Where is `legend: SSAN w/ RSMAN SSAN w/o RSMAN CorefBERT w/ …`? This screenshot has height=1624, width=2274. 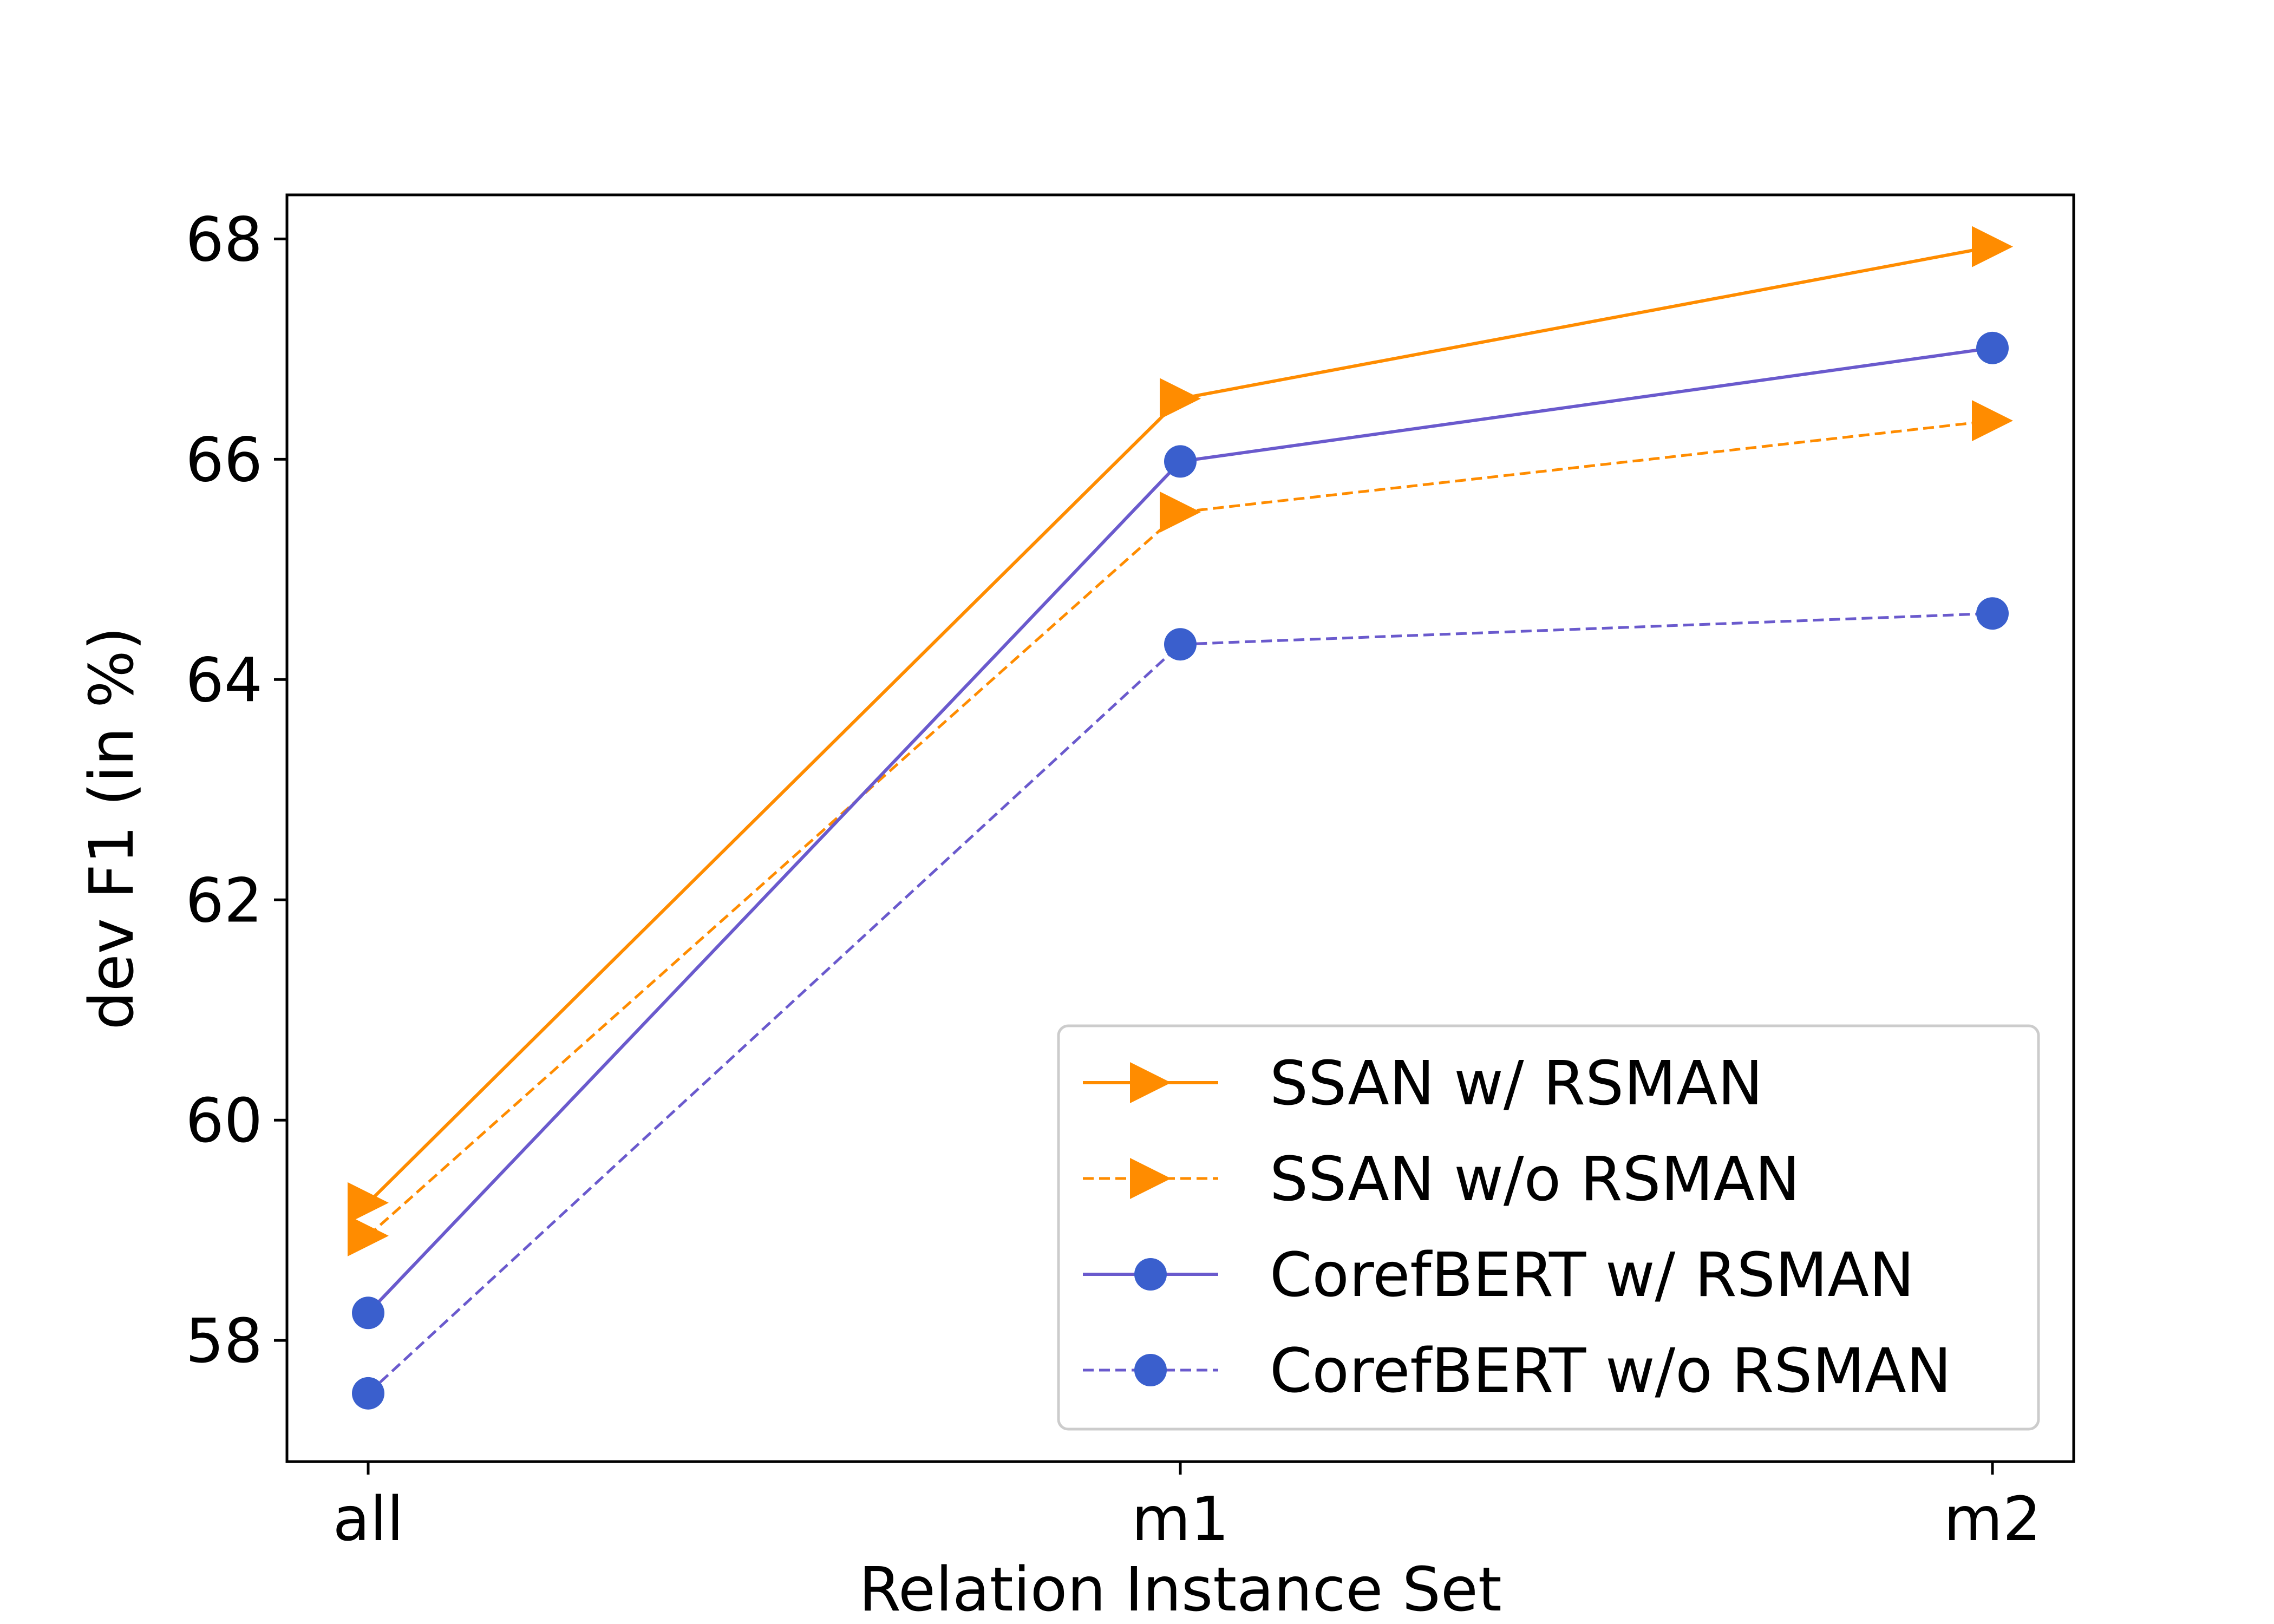 legend: SSAN w/ RSMAN SSAN w/o RSMAN CorefBERT w/ … is located at coordinates (1549, 1228).